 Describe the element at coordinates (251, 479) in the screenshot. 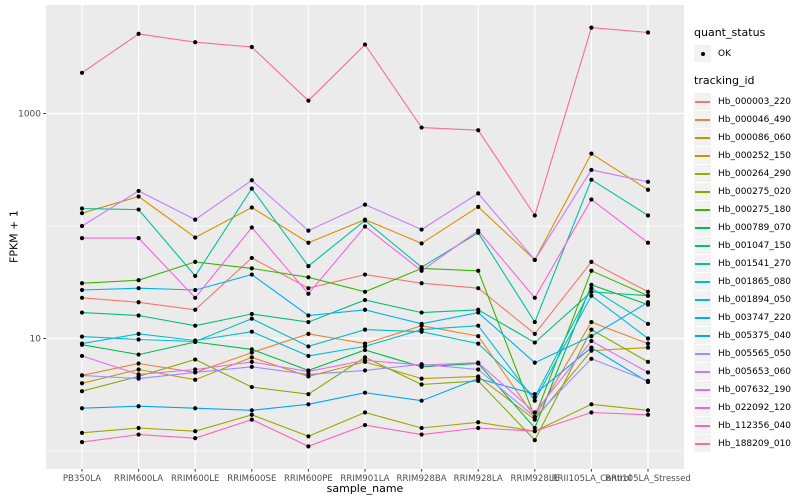

I see `x-tick-label: RRIM600SE` at that location.